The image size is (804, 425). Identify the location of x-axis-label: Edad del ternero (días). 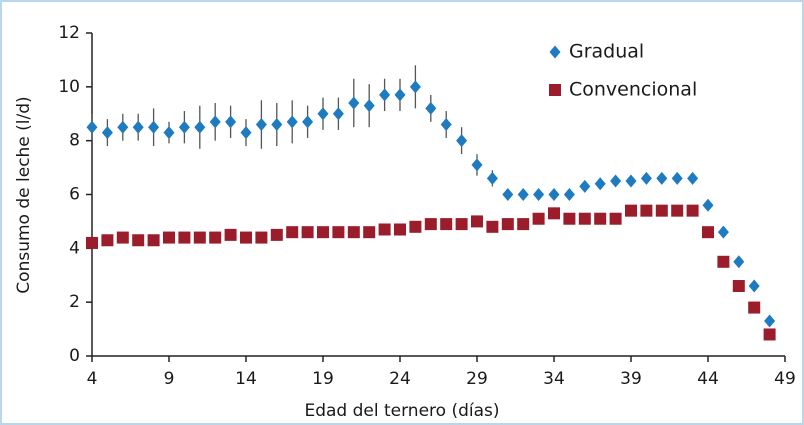
(401, 411).